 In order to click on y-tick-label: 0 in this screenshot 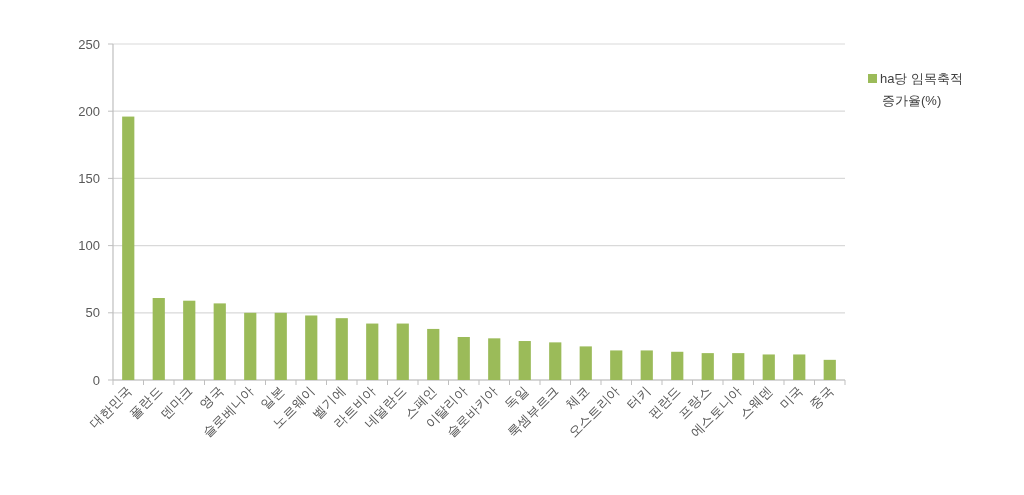, I will do `click(96, 380)`.